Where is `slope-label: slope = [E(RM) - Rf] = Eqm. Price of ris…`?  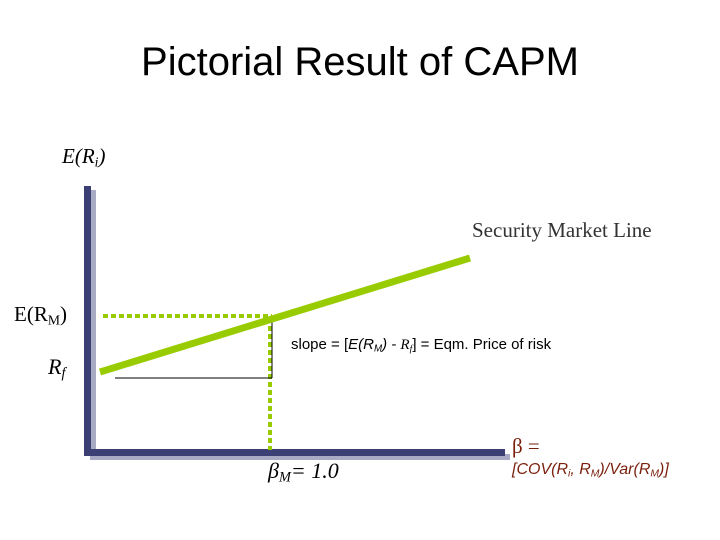
slope-label: slope = [E(RM) - Rf] = Eqm. Price of ris… is located at coordinates (421, 345).